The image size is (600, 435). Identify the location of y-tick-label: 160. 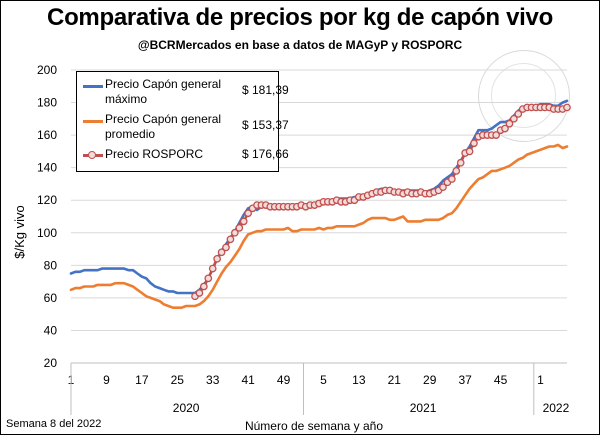
(47, 135).